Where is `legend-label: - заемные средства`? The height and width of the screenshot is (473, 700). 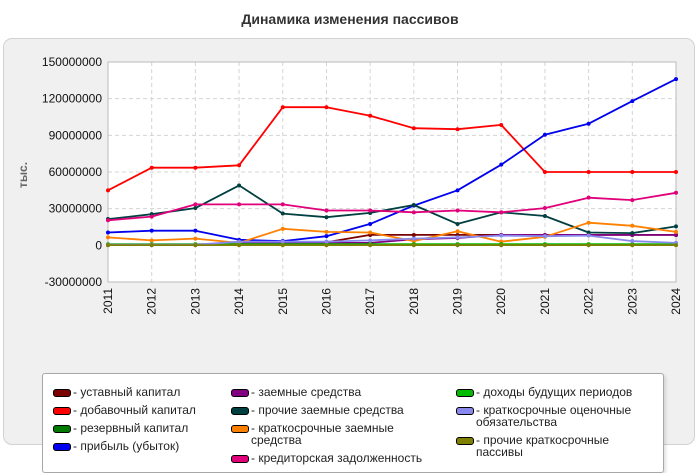 legend-label: - заемные средства is located at coordinates (306, 392).